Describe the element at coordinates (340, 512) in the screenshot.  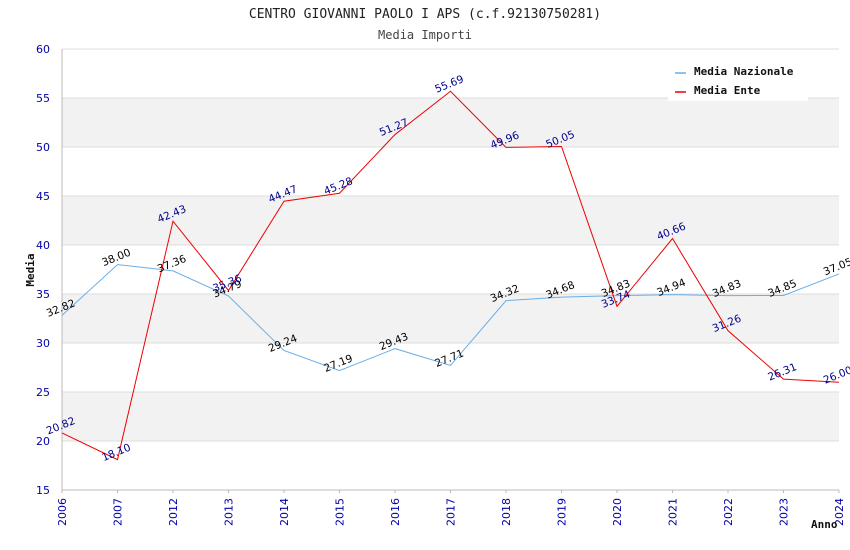
I see `x-tick-label: 2015` at that location.